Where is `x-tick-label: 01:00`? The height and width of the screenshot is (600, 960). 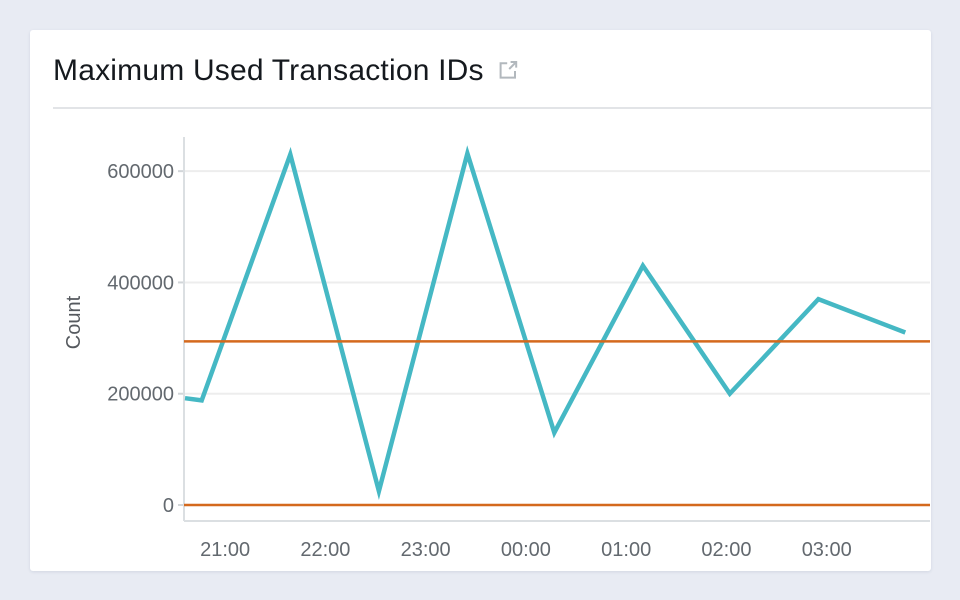 x-tick-label: 01:00 is located at coordinates (626, 550).